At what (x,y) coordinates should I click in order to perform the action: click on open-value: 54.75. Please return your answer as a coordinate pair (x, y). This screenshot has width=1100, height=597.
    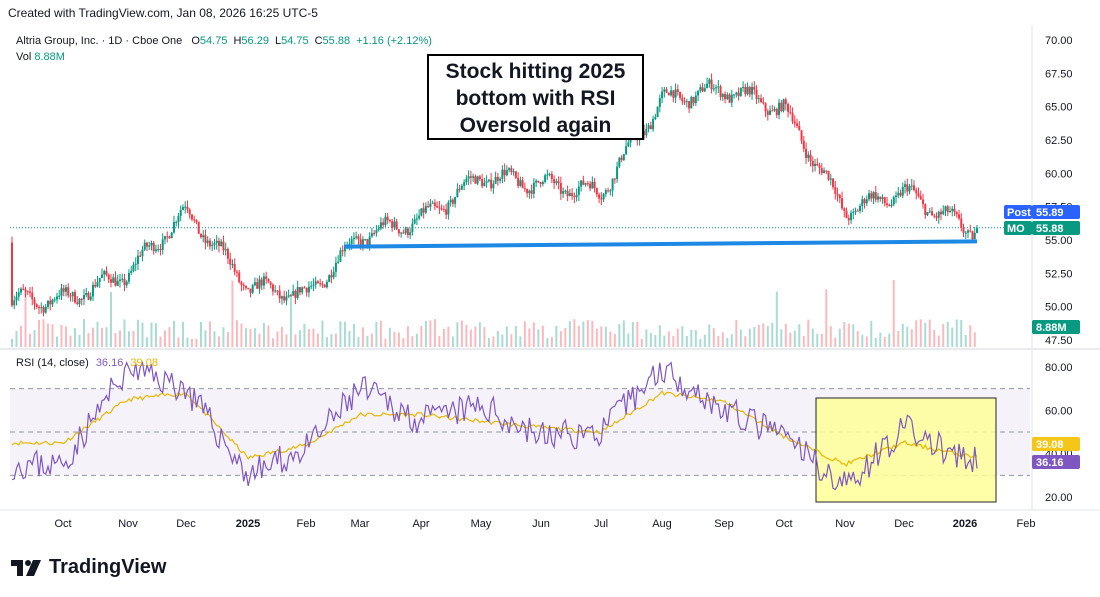
    Looking at the image, I should click on (213, 41).